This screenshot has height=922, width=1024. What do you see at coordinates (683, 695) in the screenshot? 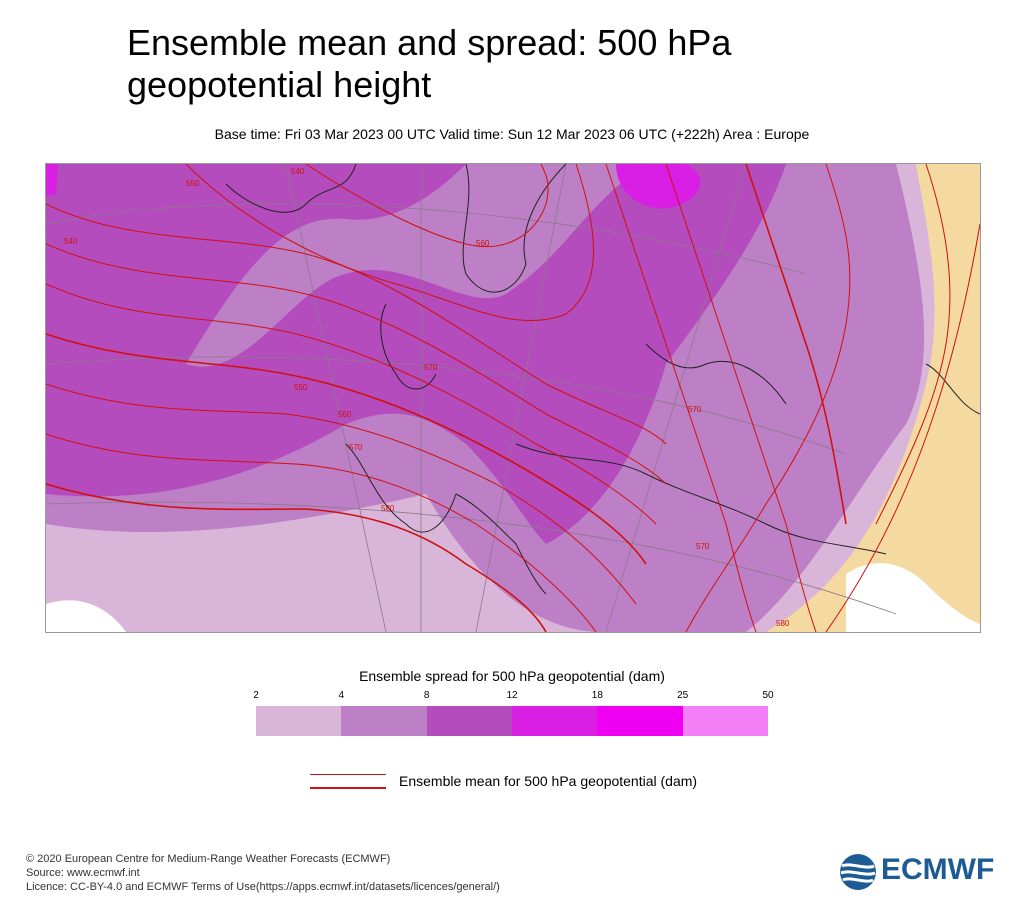
I see `legend-tick: 25` at bounding box center [683, 695].